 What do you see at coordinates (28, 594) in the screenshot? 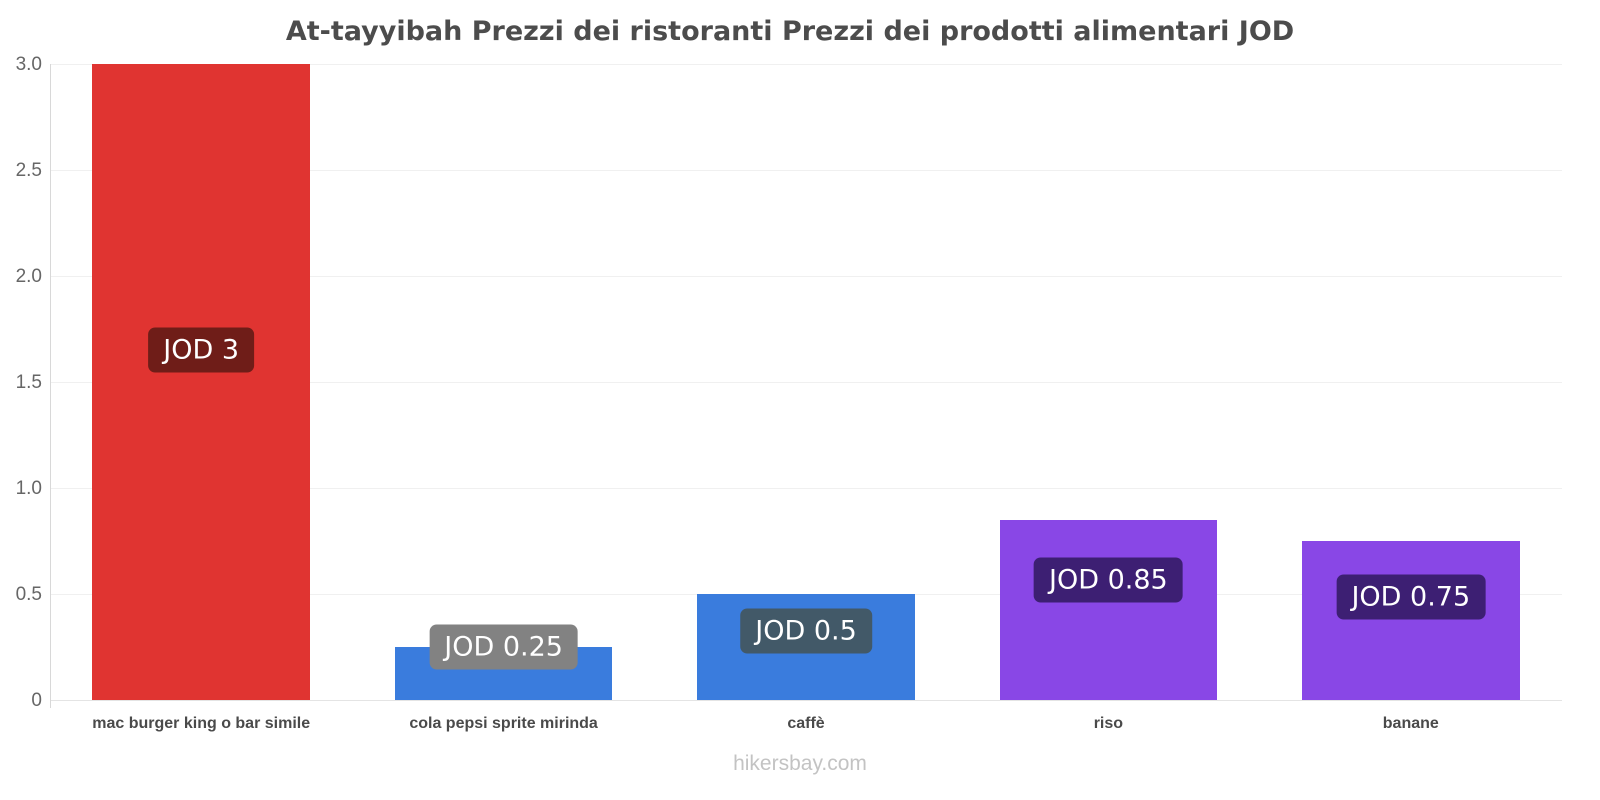
I see `y-tick-label: 0.5` at bounding box center [28, 594].